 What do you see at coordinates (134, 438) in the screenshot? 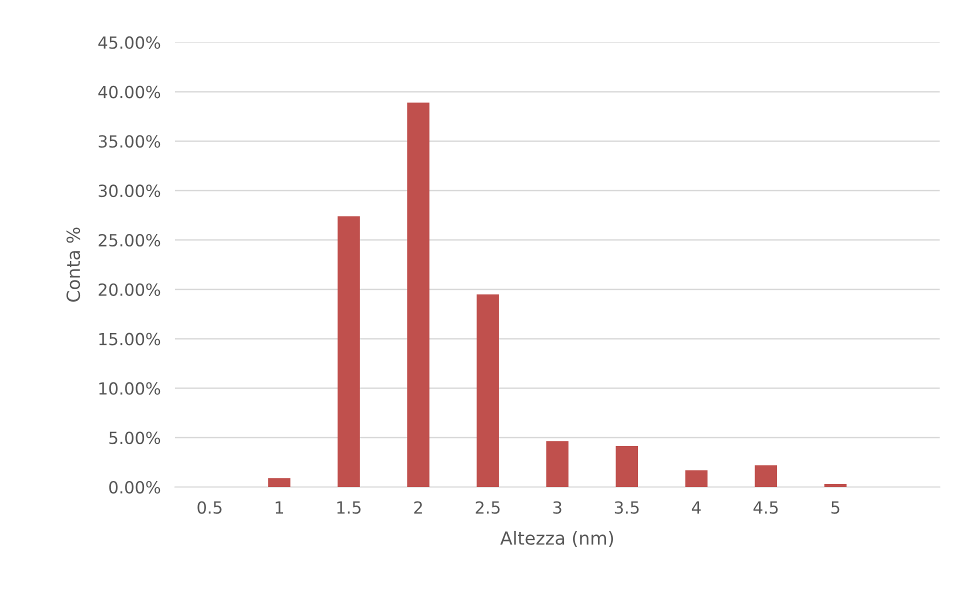
I see `y-tick-label: 5.00%` at bounding box center [134, 438].